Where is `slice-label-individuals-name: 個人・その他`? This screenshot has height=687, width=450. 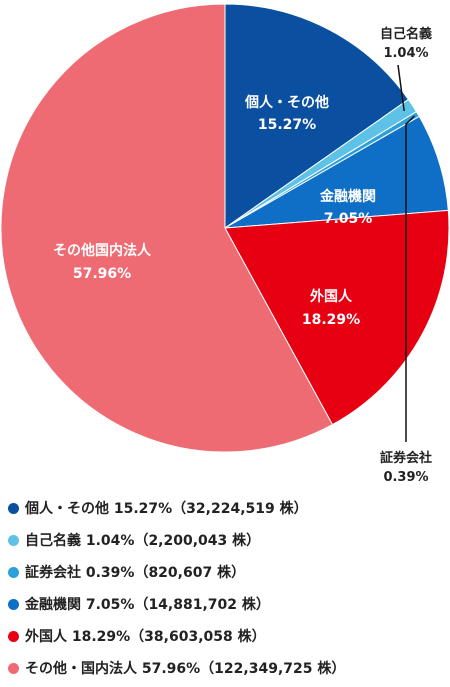 slice-label-individuals-name: 個人・その他 is located at coordinates (286, 102).